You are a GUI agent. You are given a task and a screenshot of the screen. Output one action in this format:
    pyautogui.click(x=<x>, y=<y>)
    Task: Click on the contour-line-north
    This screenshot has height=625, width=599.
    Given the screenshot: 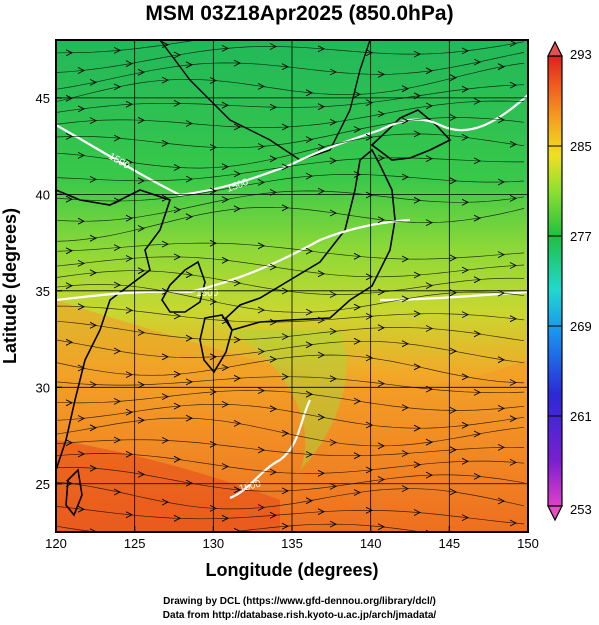 What is the action you would take?
    pyautogui.click(x=292, y=145)
    